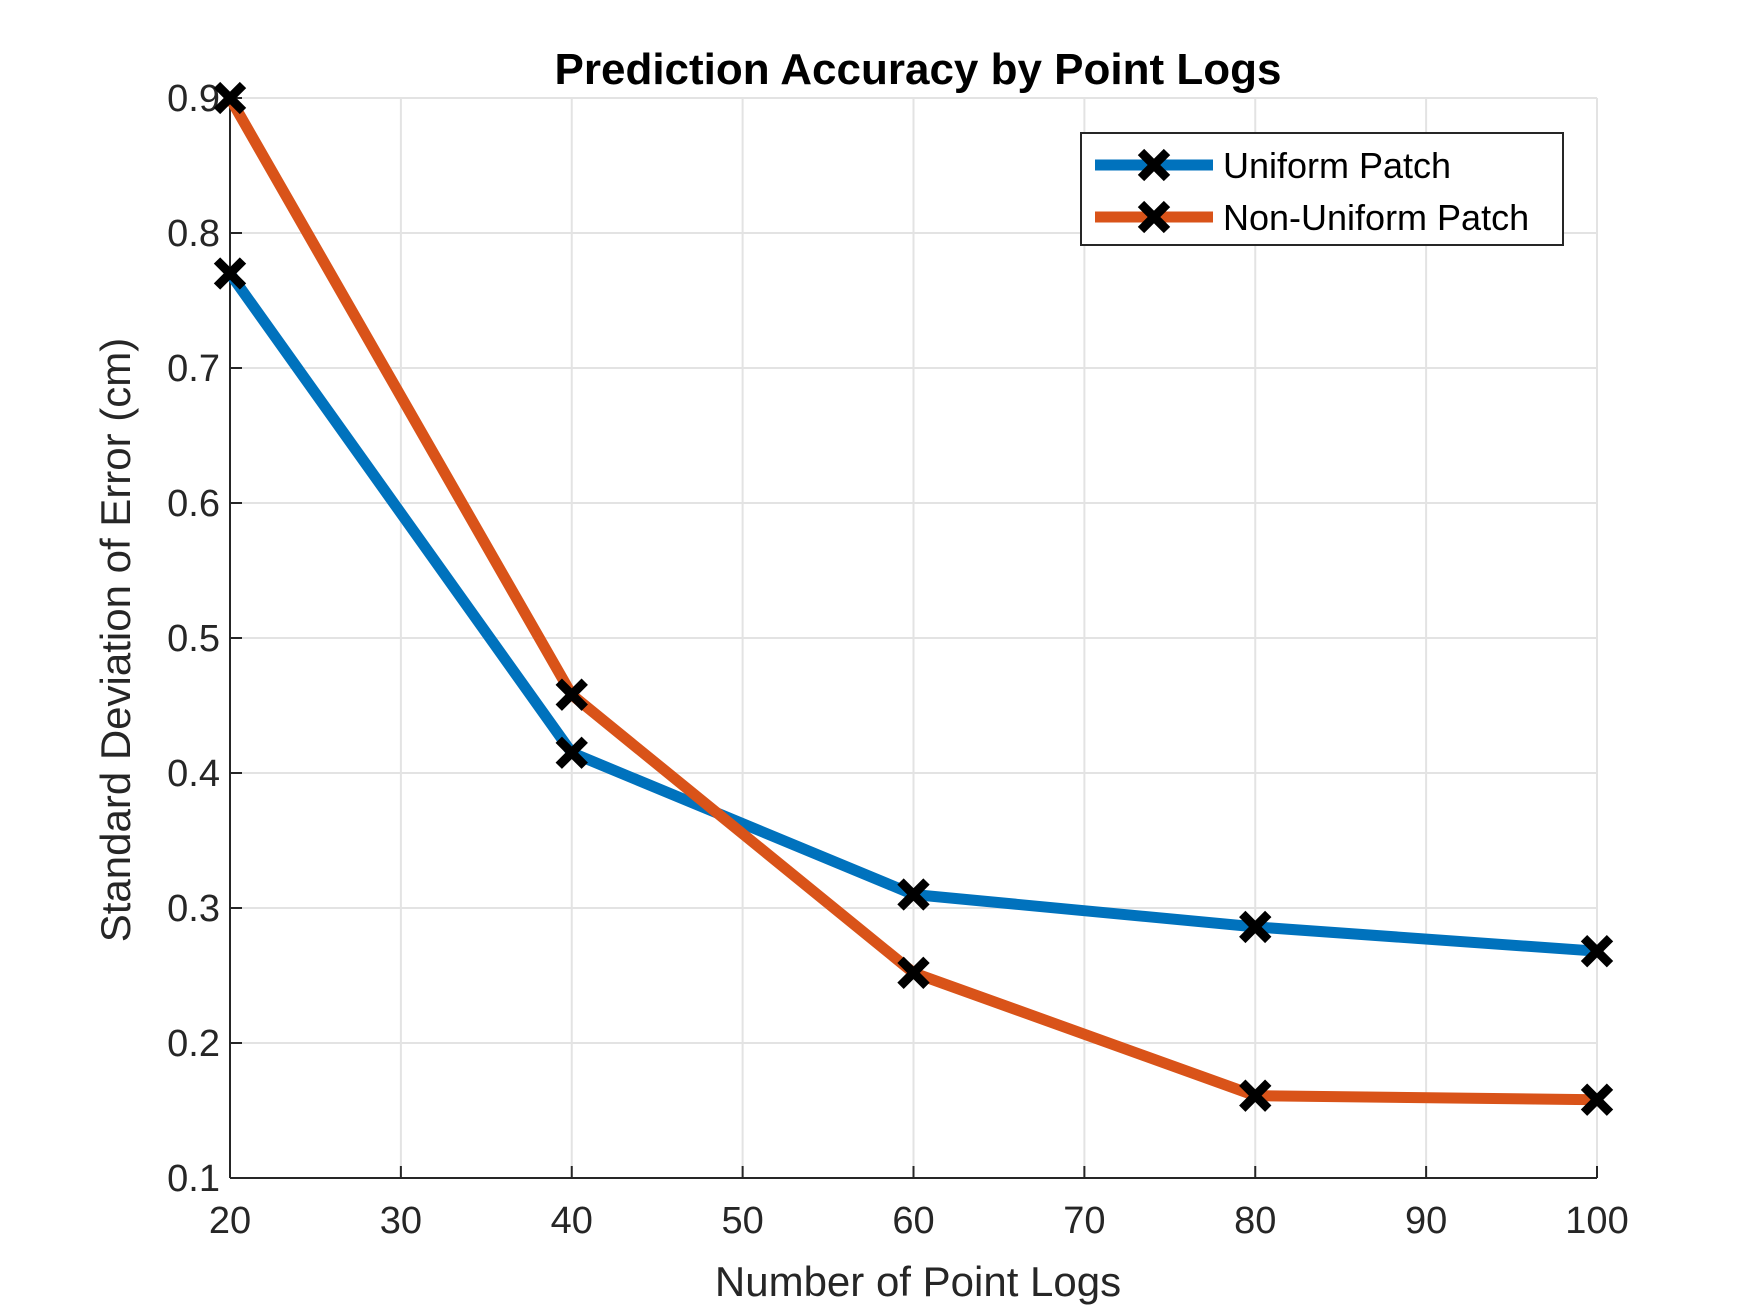 Image resolution: width=1750 pixels, height=1313 pixels. Describe the element at coordinates (193, 774) in the screenshot. I see `y-tick-label: 0.4` at that location.